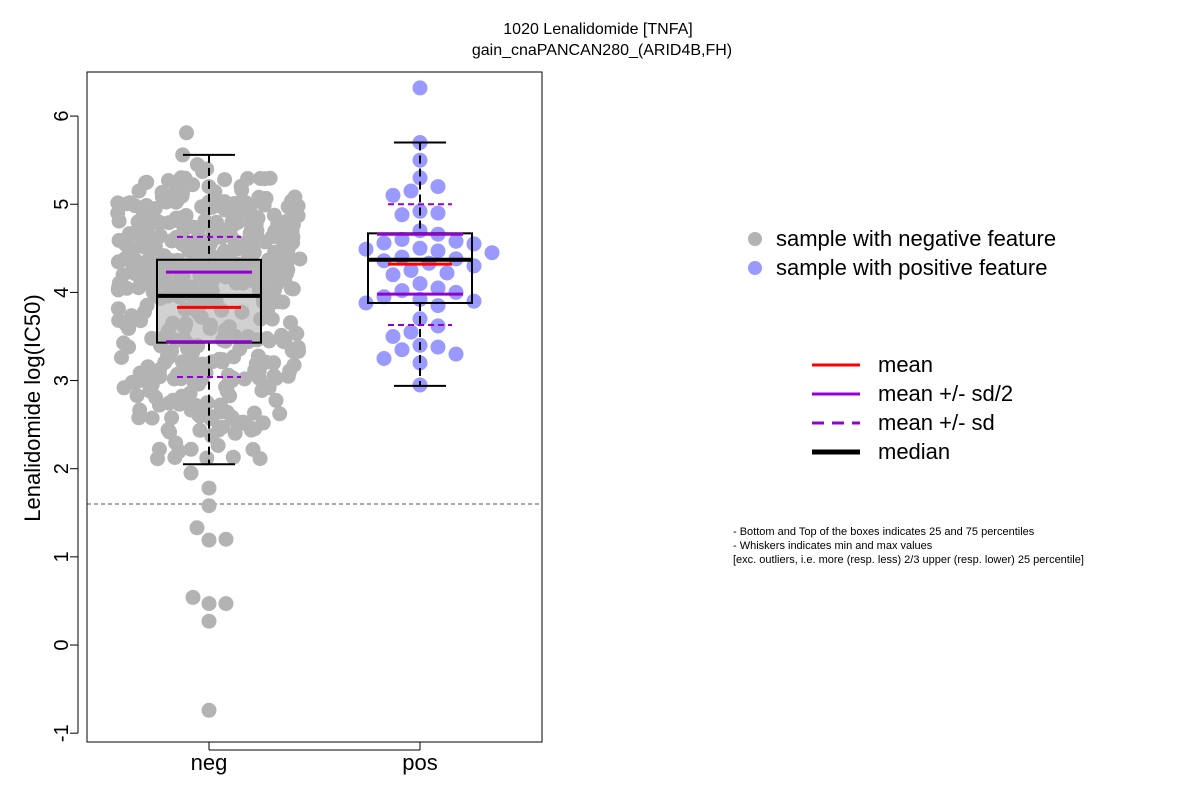 The height and width of the screenshot is (800, 1200). What do you see at coordinates (912, 364) in the screenshot?
I see `legend-item-mean: mean` at bounding box center [912, 364].